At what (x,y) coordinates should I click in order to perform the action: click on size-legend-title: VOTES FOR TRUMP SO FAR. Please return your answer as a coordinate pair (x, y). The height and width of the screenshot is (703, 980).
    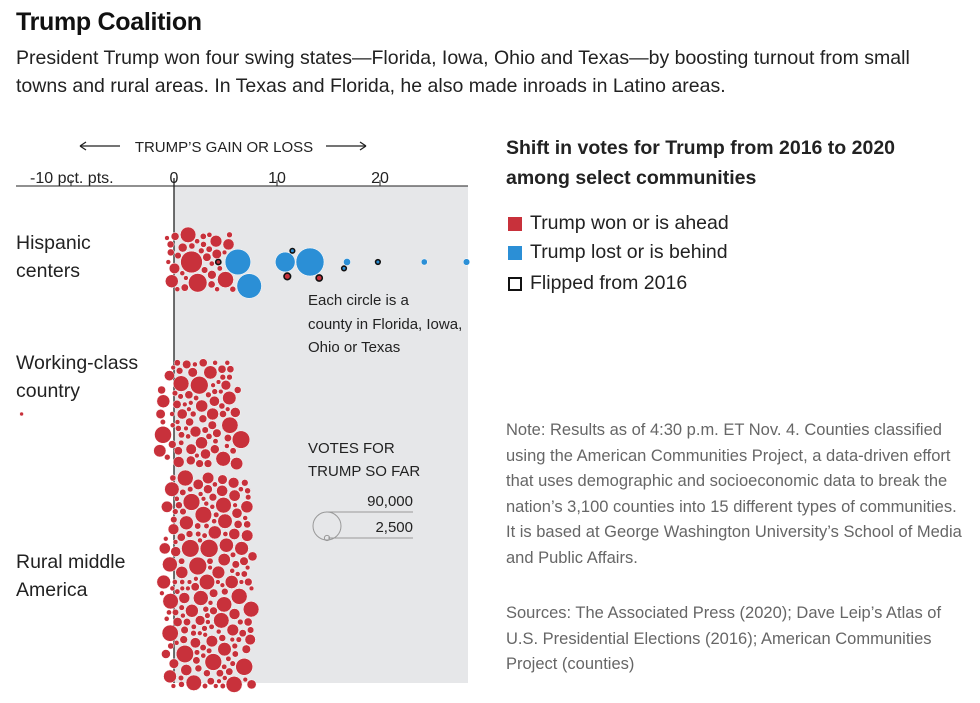
    Looking at the image, I should click on (364, 460).